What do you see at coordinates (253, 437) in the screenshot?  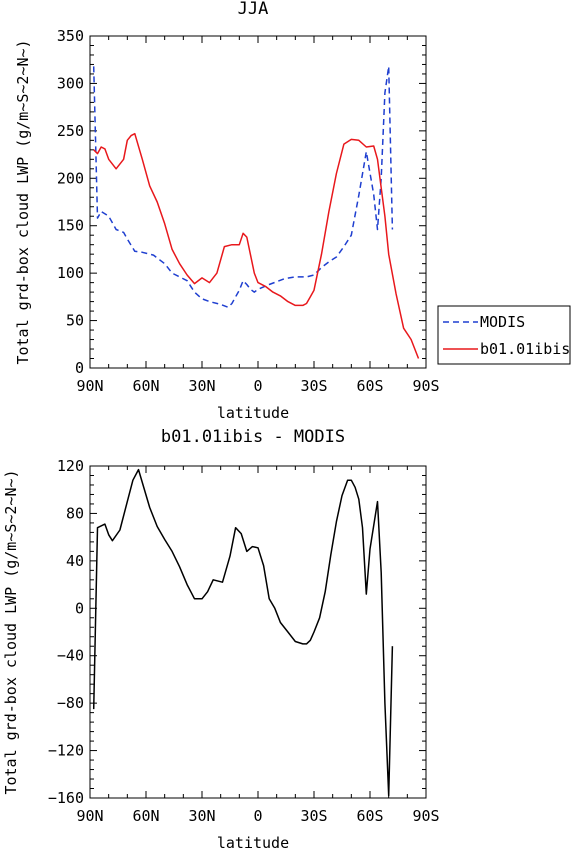 I see `chart-title: b01.01ibis - MODIS` at bounding box center [253, 437].